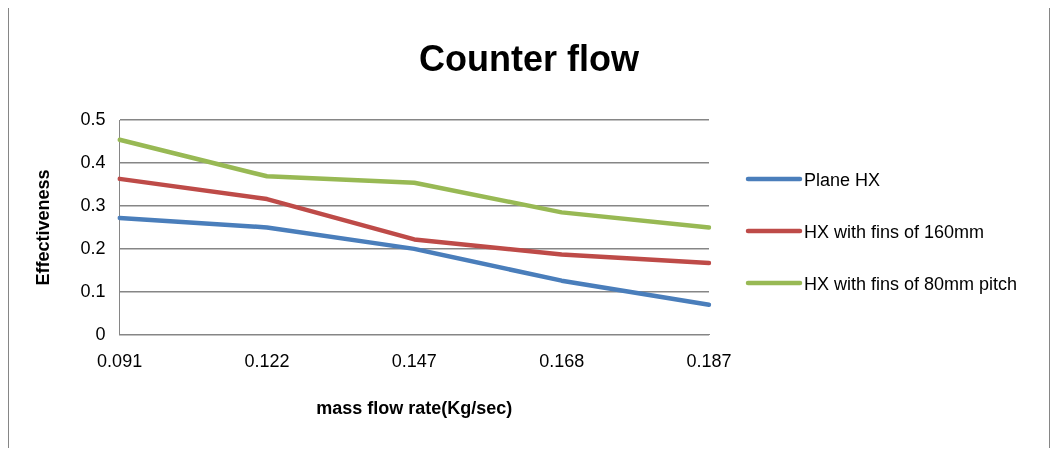 The height and width of the screenshot is (450, 1058). What do you see at coordinates (93, 290) in the screenshot?
I see `y-tick-label: 0.1` at bounding box center [93, 290].